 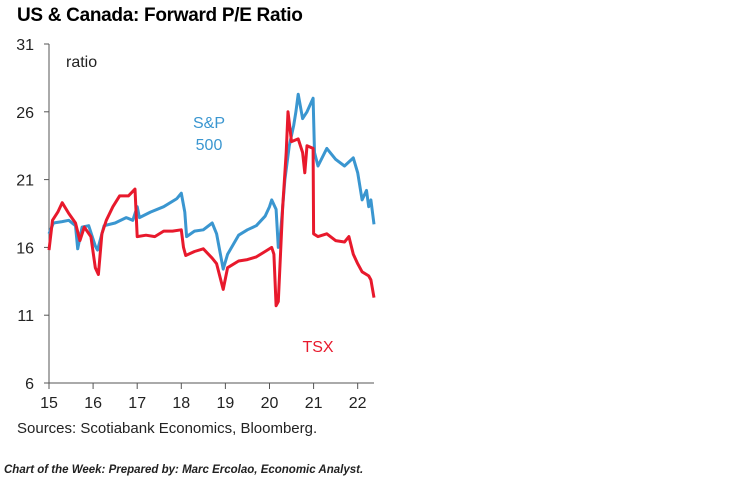 I want to click on series-label-sp500: S&P, so click(x=209, y=123).